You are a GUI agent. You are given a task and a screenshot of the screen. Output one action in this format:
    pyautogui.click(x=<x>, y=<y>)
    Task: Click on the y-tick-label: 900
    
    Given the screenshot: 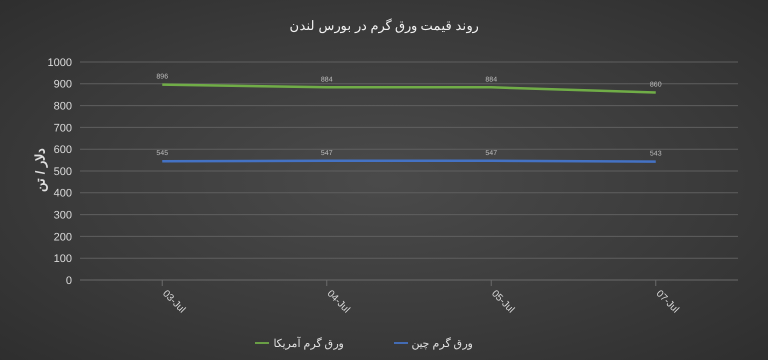 What is the action you would take?
    pyautogui.click(x=63, y=84)
    